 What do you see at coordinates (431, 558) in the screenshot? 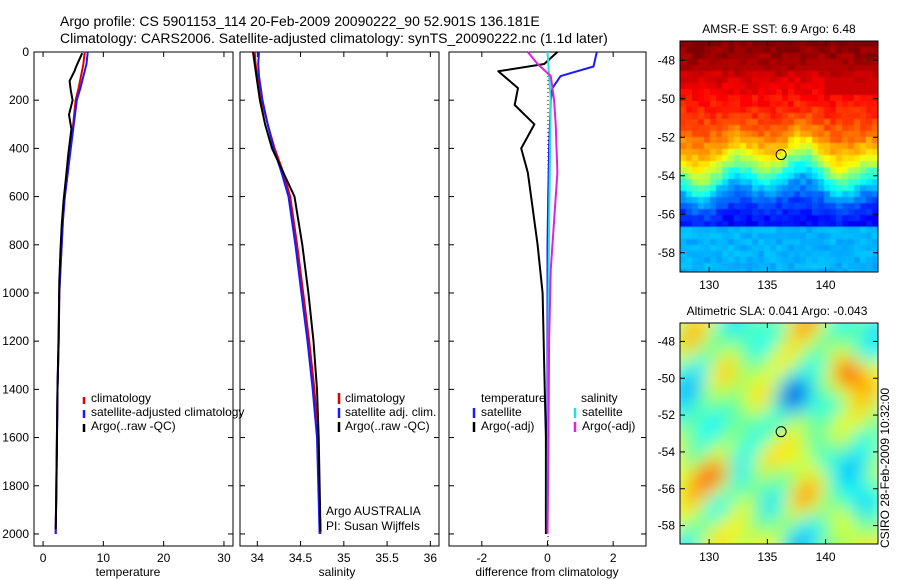
I see `x-tick-label: 36` at bounding box center [431, 558].